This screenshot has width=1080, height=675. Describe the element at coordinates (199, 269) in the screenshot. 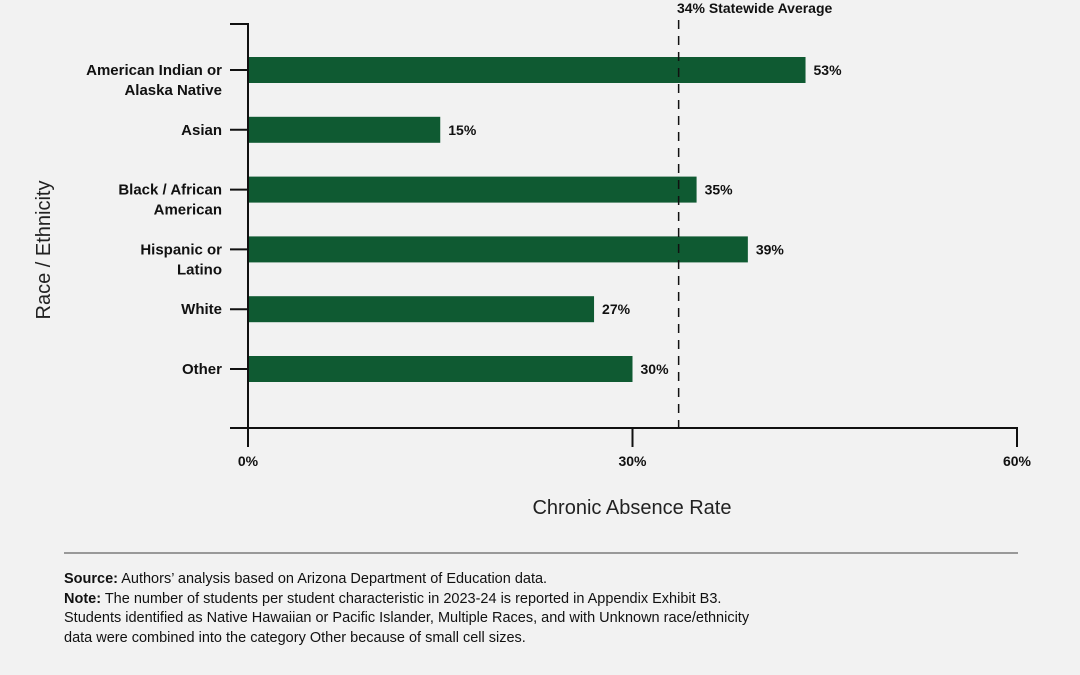

I see `category-label: Latino` at that location.